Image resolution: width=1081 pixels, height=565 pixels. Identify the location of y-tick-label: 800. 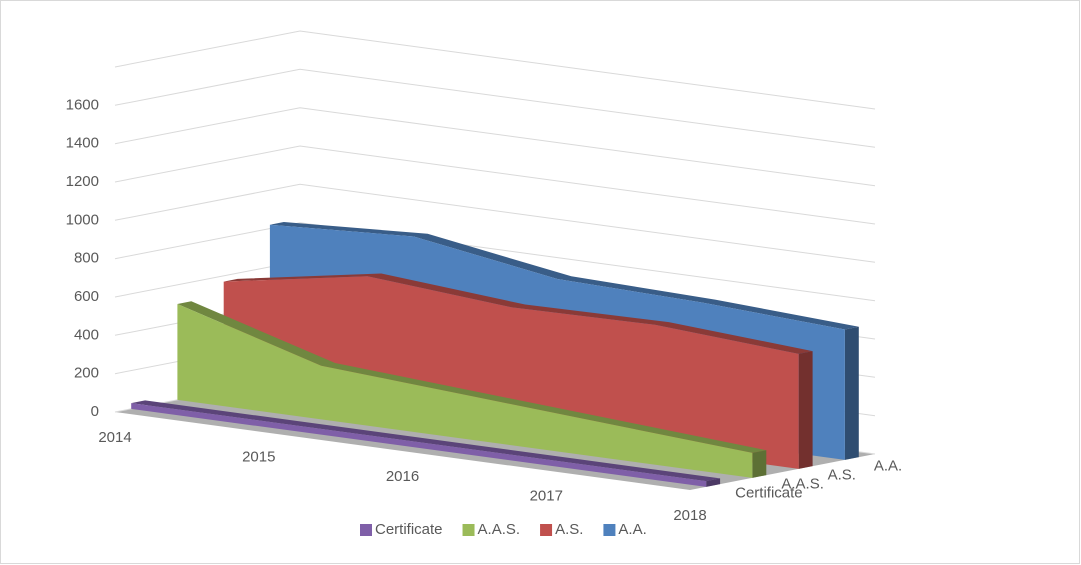
(86, 258).